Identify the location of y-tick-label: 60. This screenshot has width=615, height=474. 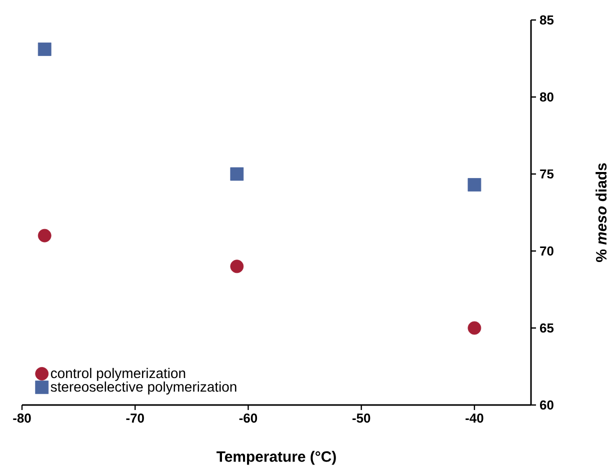
(547, 405).